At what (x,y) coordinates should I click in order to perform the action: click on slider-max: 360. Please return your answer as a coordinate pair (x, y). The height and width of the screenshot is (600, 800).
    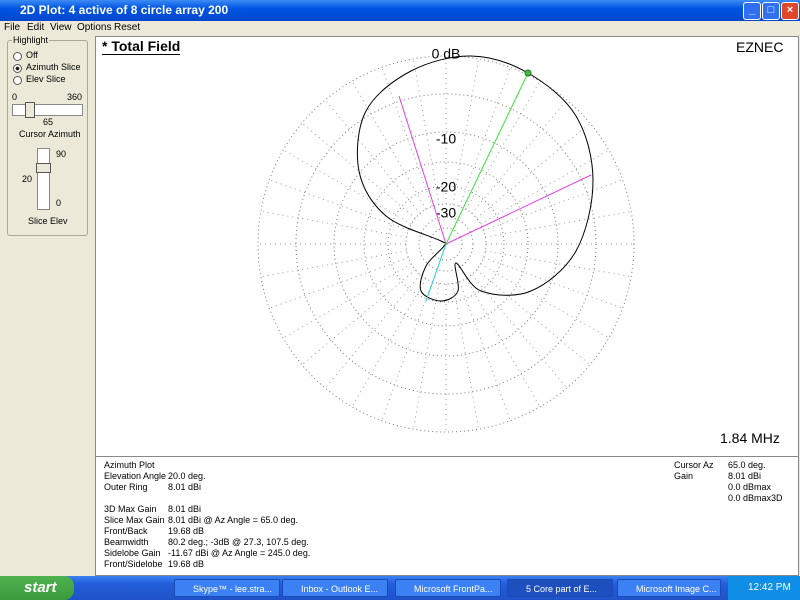
    Looking at the image, I should click on (75, 97).